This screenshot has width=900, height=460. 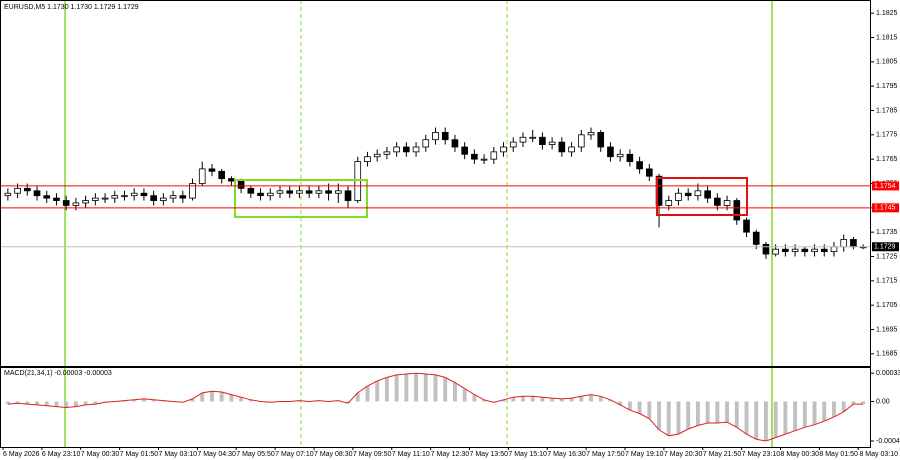 I want to click on y-tick-label: 1.1705, so click(x=887, y=305).